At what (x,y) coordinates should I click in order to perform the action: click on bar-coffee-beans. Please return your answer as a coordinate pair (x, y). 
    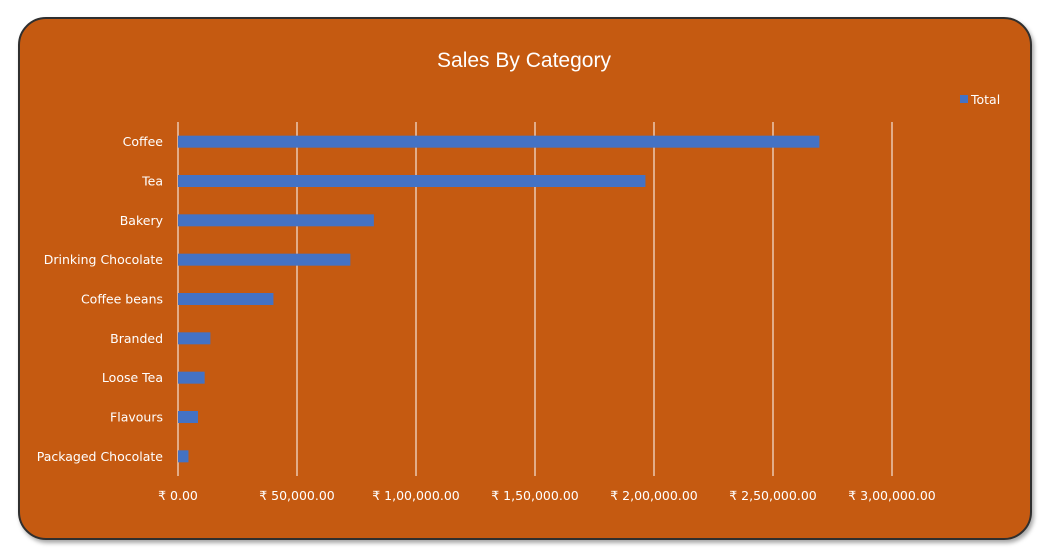
    Looking at the image, I should click on (226, 299).